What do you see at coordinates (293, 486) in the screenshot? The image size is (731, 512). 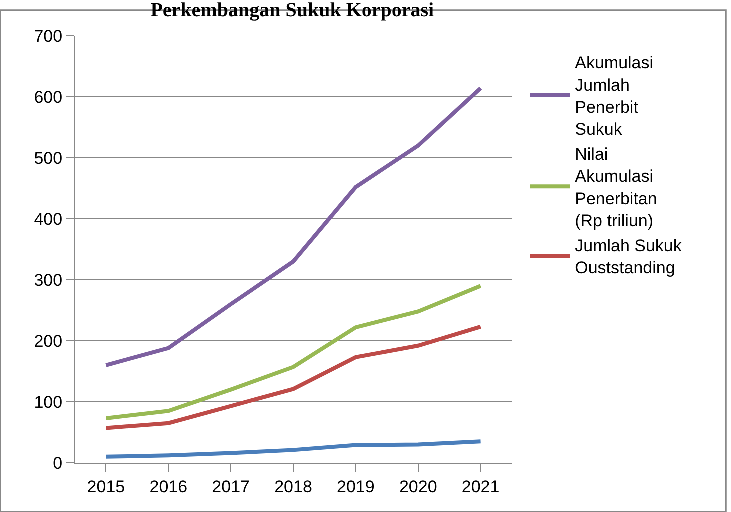 I see `x-tick-label: 2018` at bounding box center [293, 486].